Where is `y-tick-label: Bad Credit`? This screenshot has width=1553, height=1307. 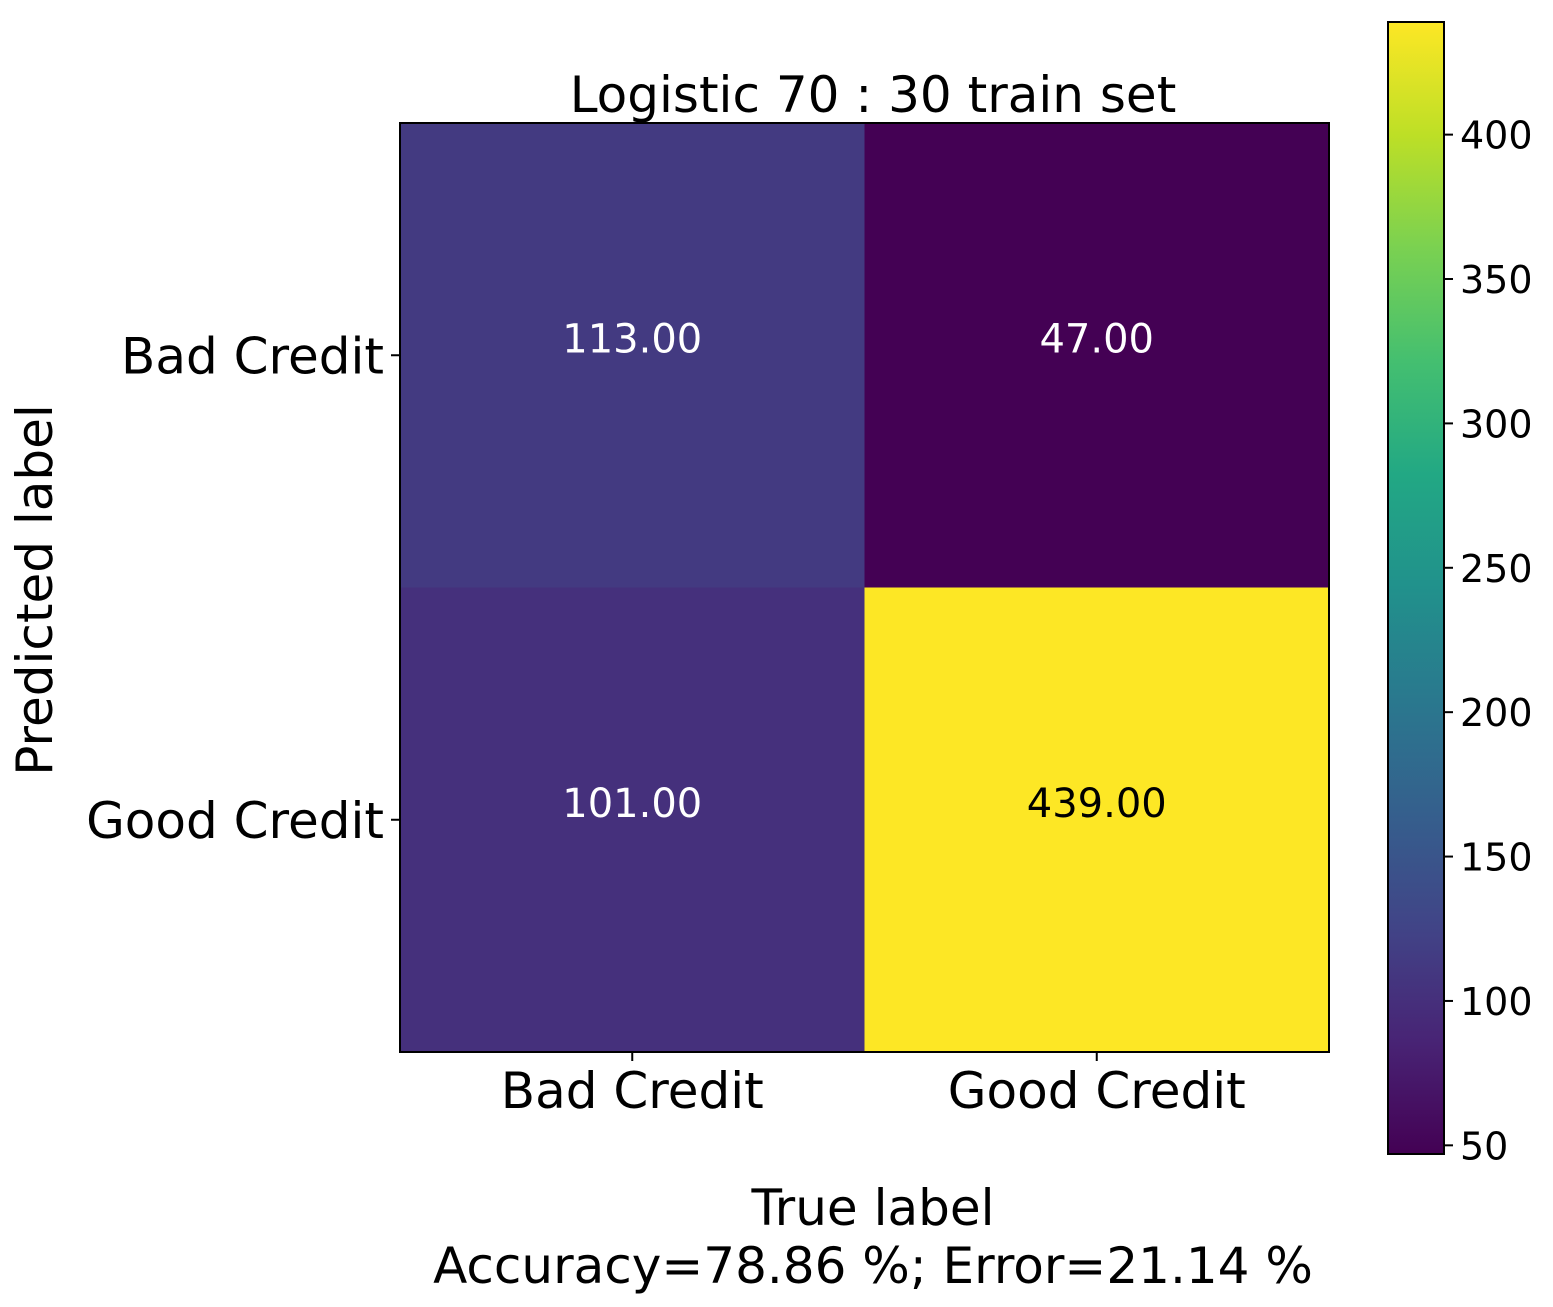 y-tick-label: Bad Credit is located at coordinates (252, 356).